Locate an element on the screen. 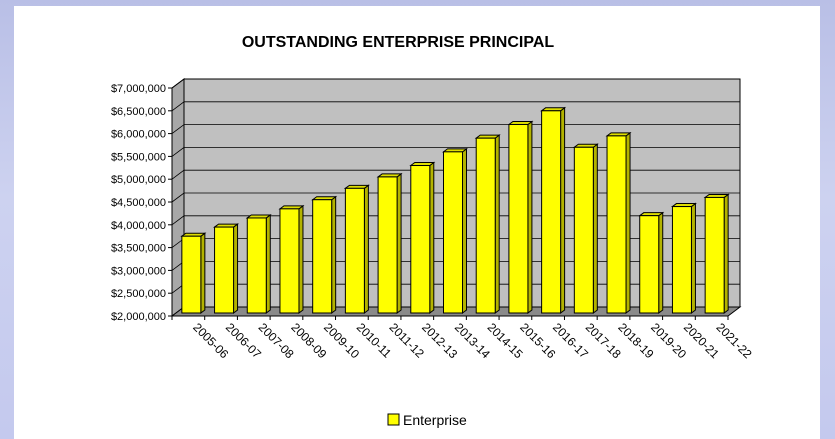  legend-swatch-enterprise is located at coordinates (393, 419).